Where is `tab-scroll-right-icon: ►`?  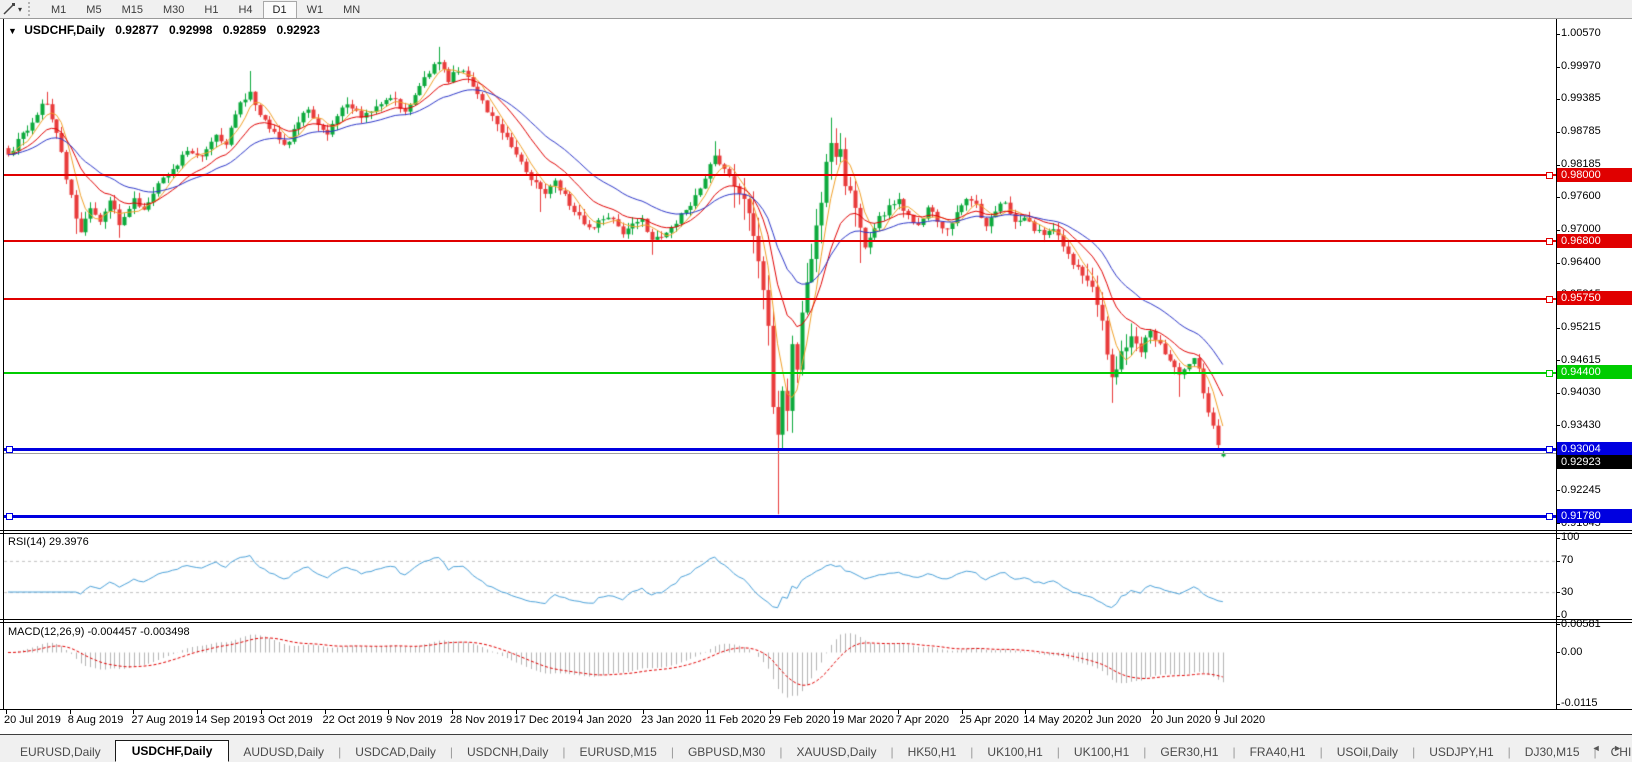
tab-scroll-right-icon: ► is located at coordinates (1617, 748).